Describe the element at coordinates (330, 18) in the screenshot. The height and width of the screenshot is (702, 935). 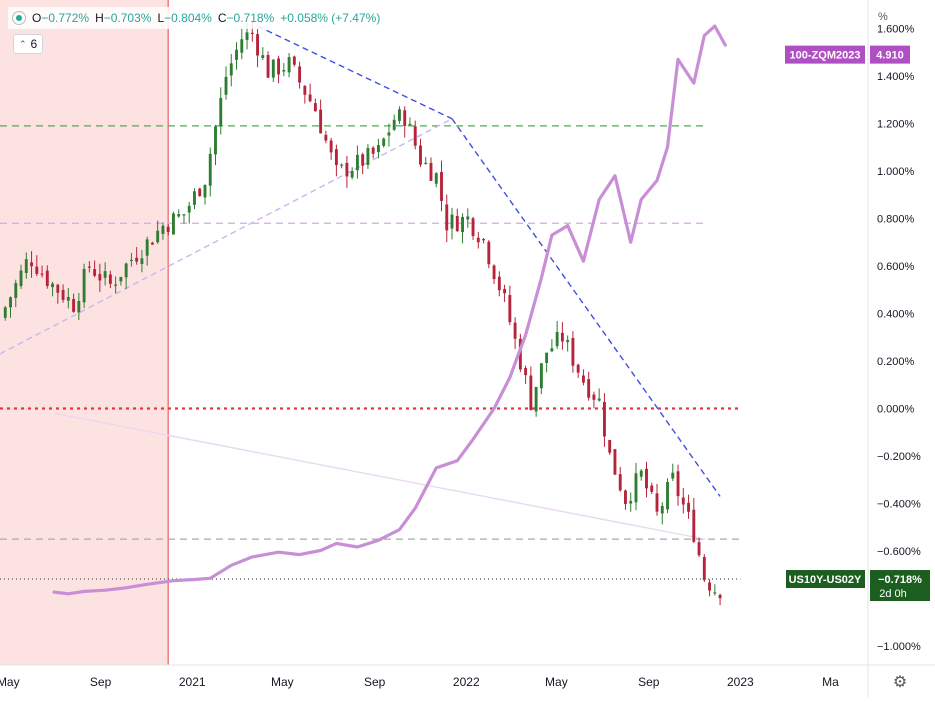
I see `change-value: +0.058% (+7.47%)` at that location.